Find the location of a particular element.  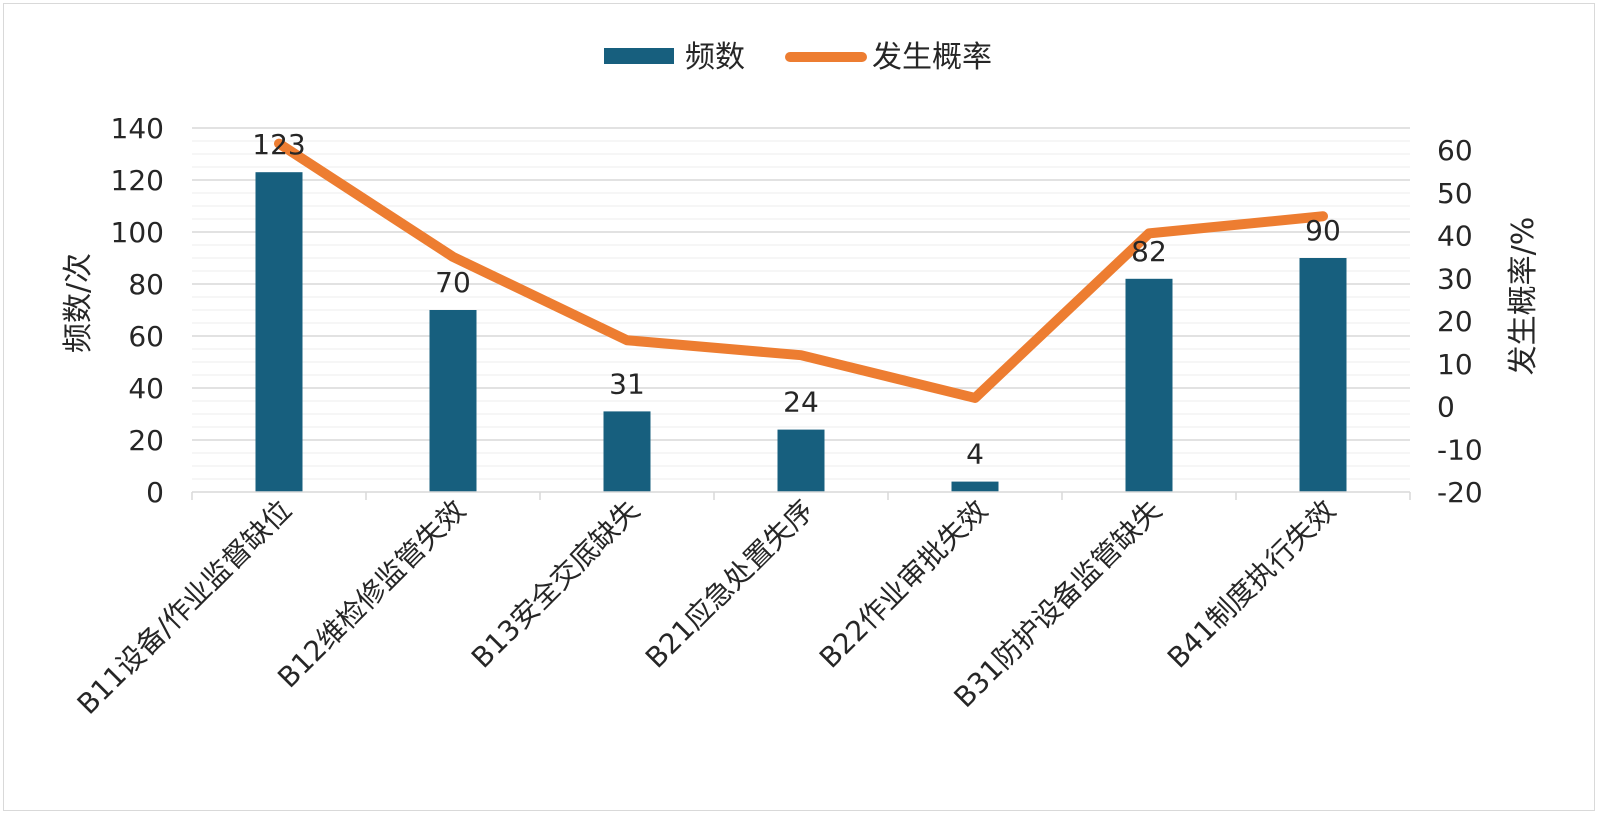

legend-bar-label: 频数 is located at coordinates (715, 57).